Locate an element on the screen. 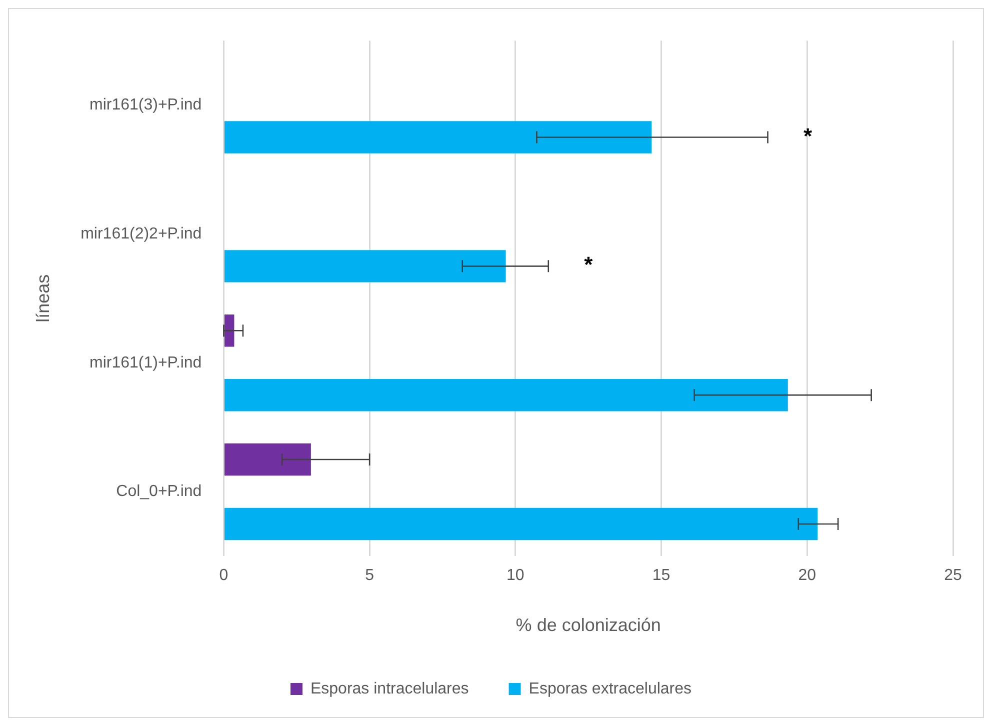  x-axis-title: % de colonización is located at coordinates (588, 625).